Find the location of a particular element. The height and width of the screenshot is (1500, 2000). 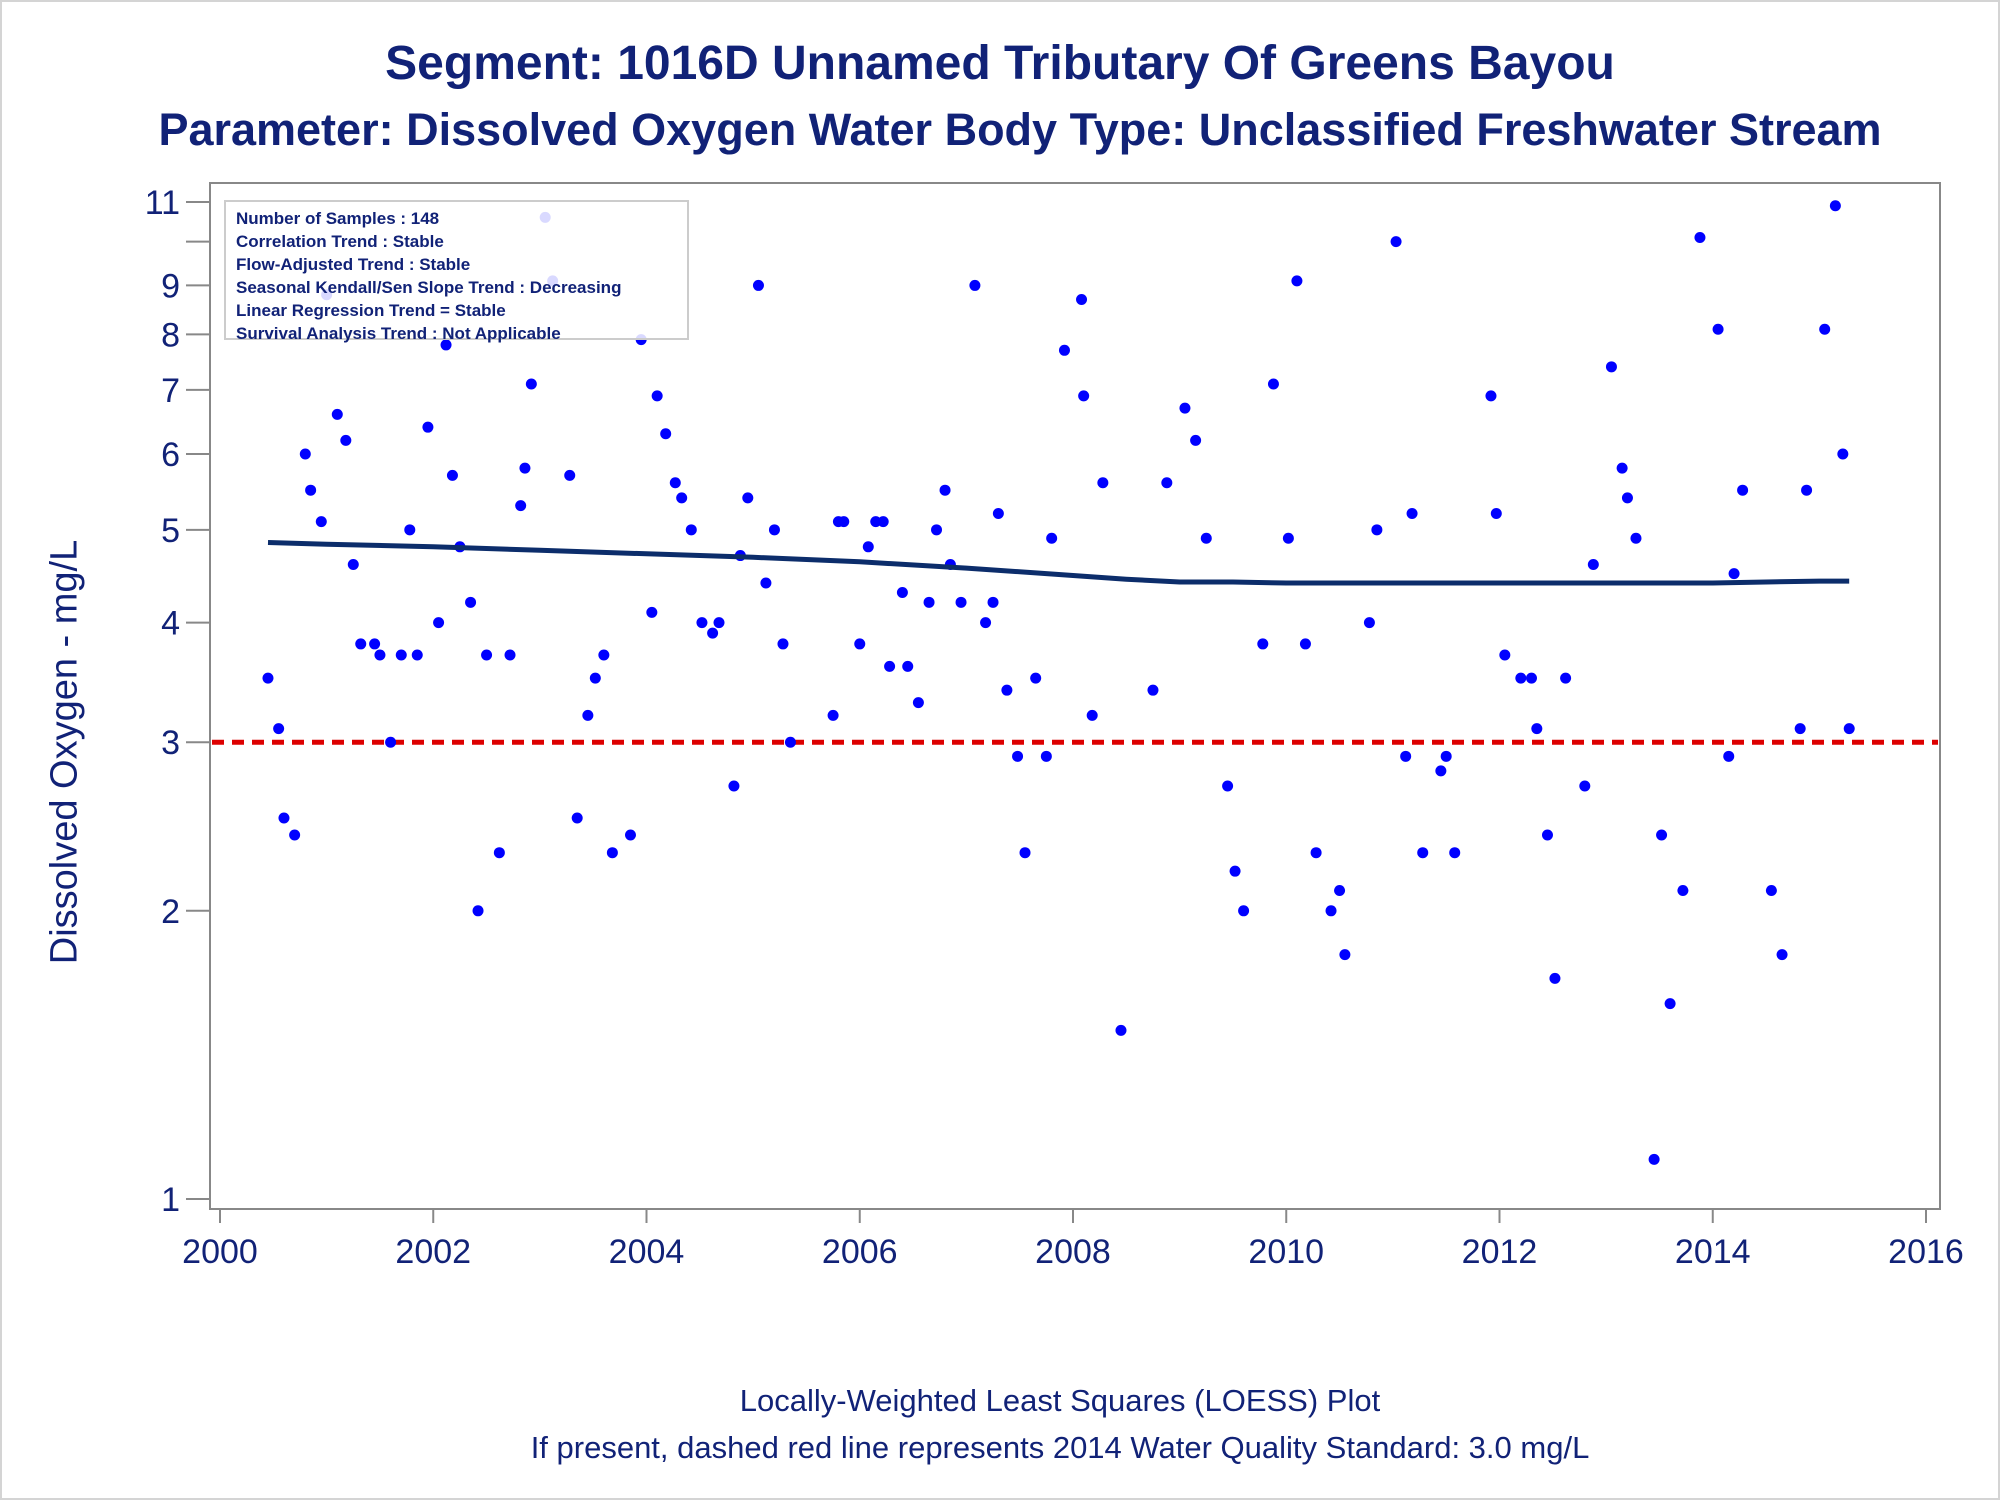

y-tick-label: 6 is located at coordinates (170, 455).